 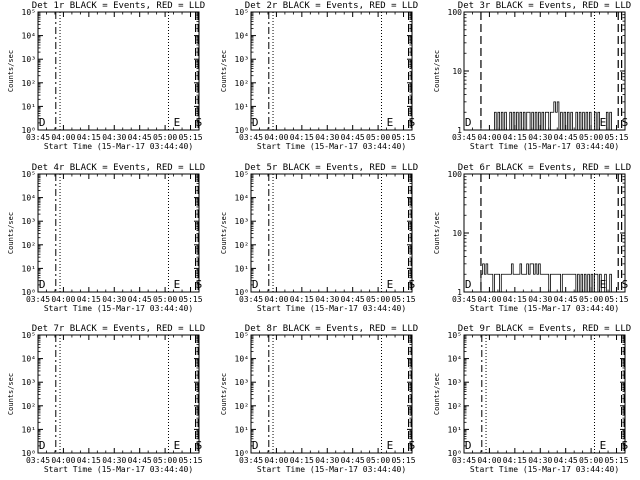 I want to click on chart-title: Det 6r BLACK = Events, RED = LLD, so click(x=544, y=168).